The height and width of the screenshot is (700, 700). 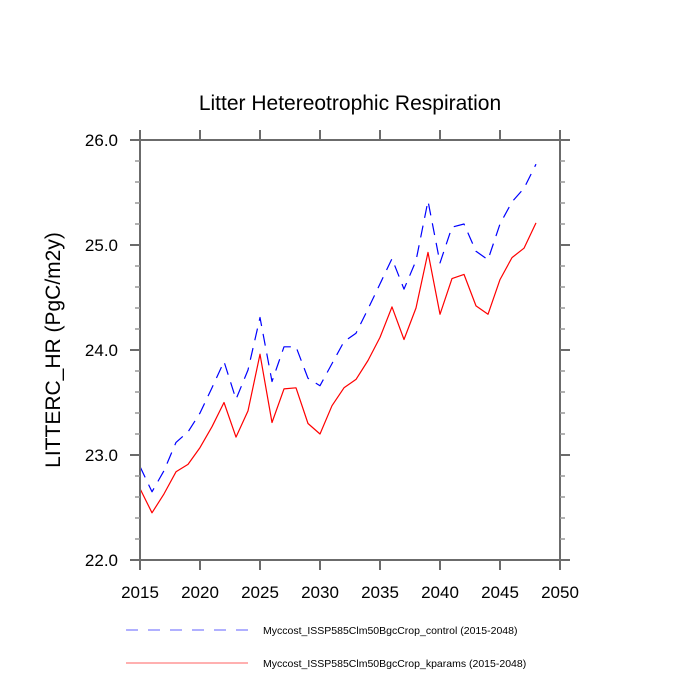 I want to click on y-tick-label: 24.0, so click(x=101, y=350).